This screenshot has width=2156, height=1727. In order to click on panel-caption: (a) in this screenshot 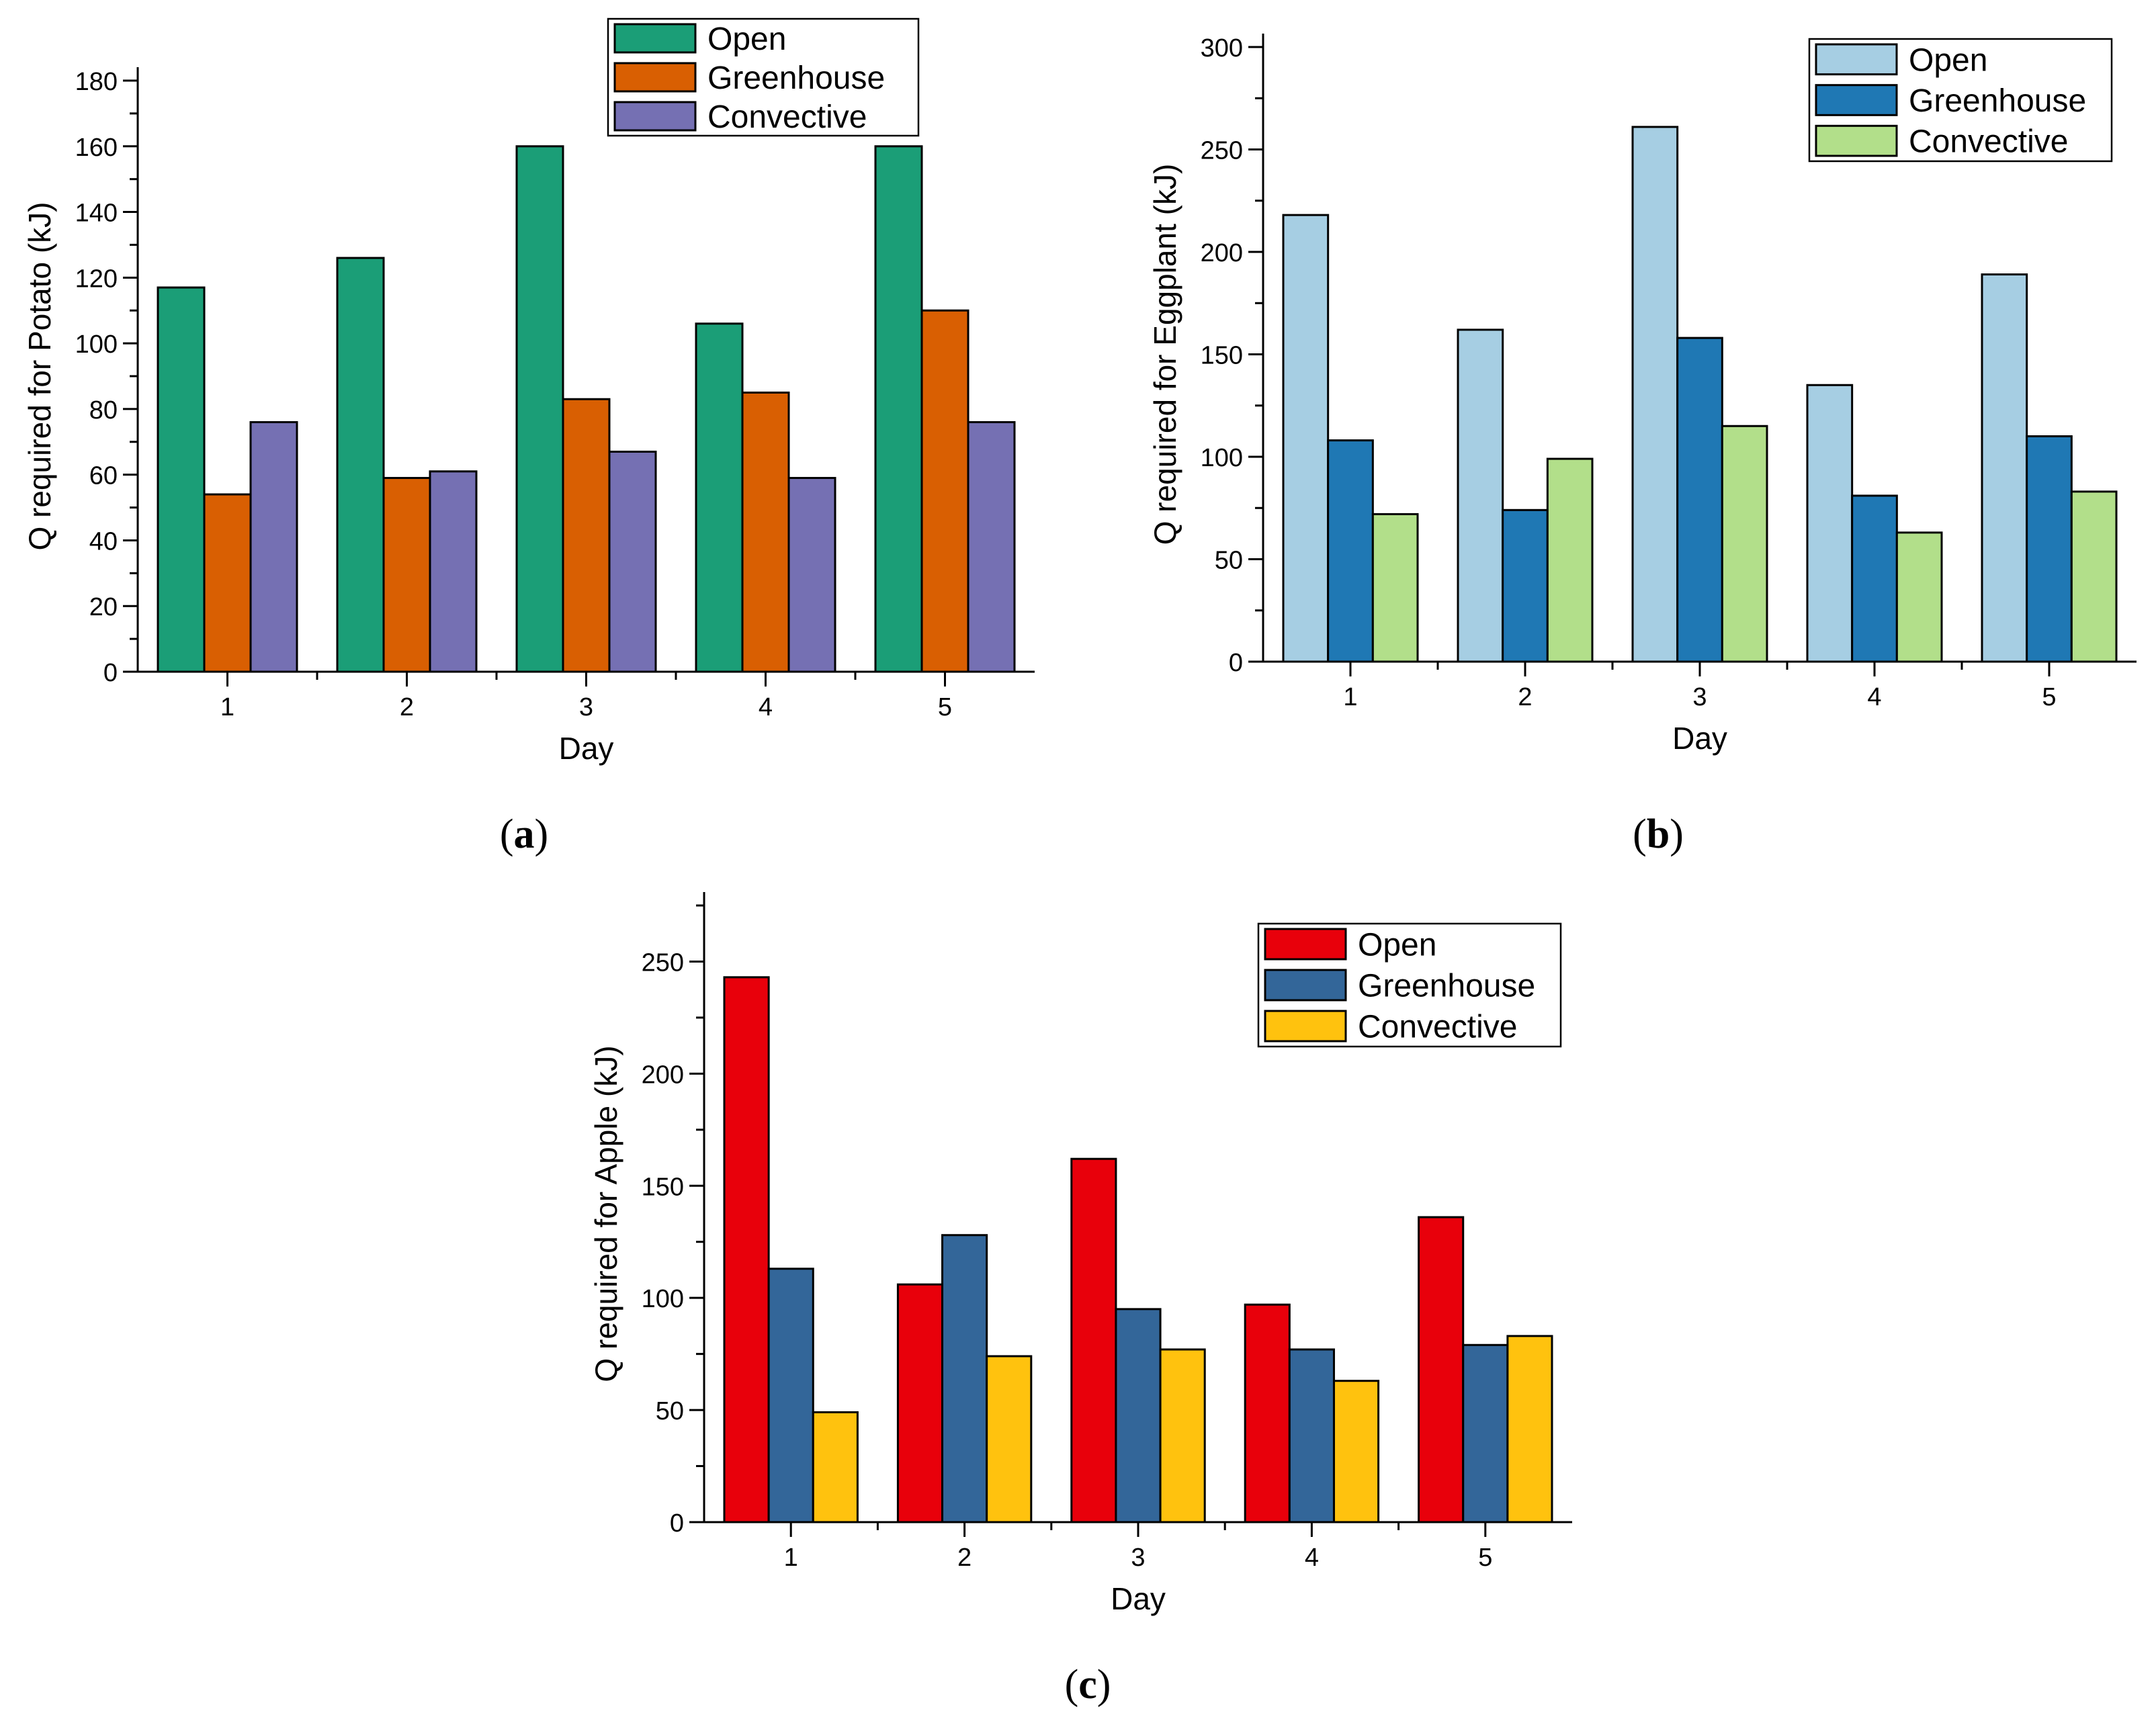, I will do `click(524, 834)`.